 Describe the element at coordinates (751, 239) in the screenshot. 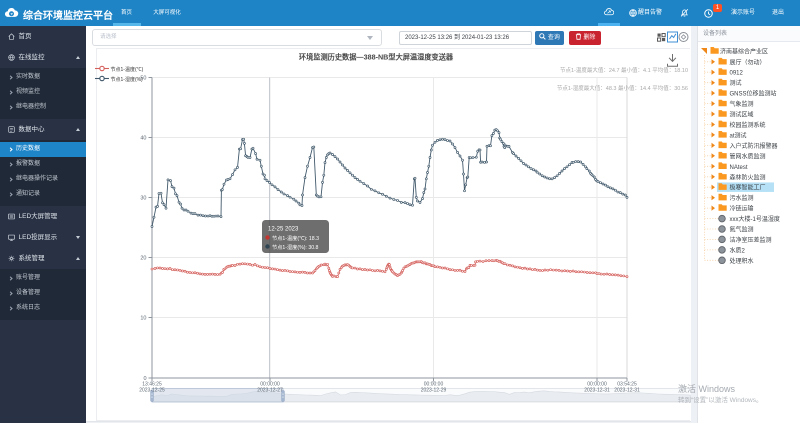

I see `svg-text: 洁净室压差监测` at that location.